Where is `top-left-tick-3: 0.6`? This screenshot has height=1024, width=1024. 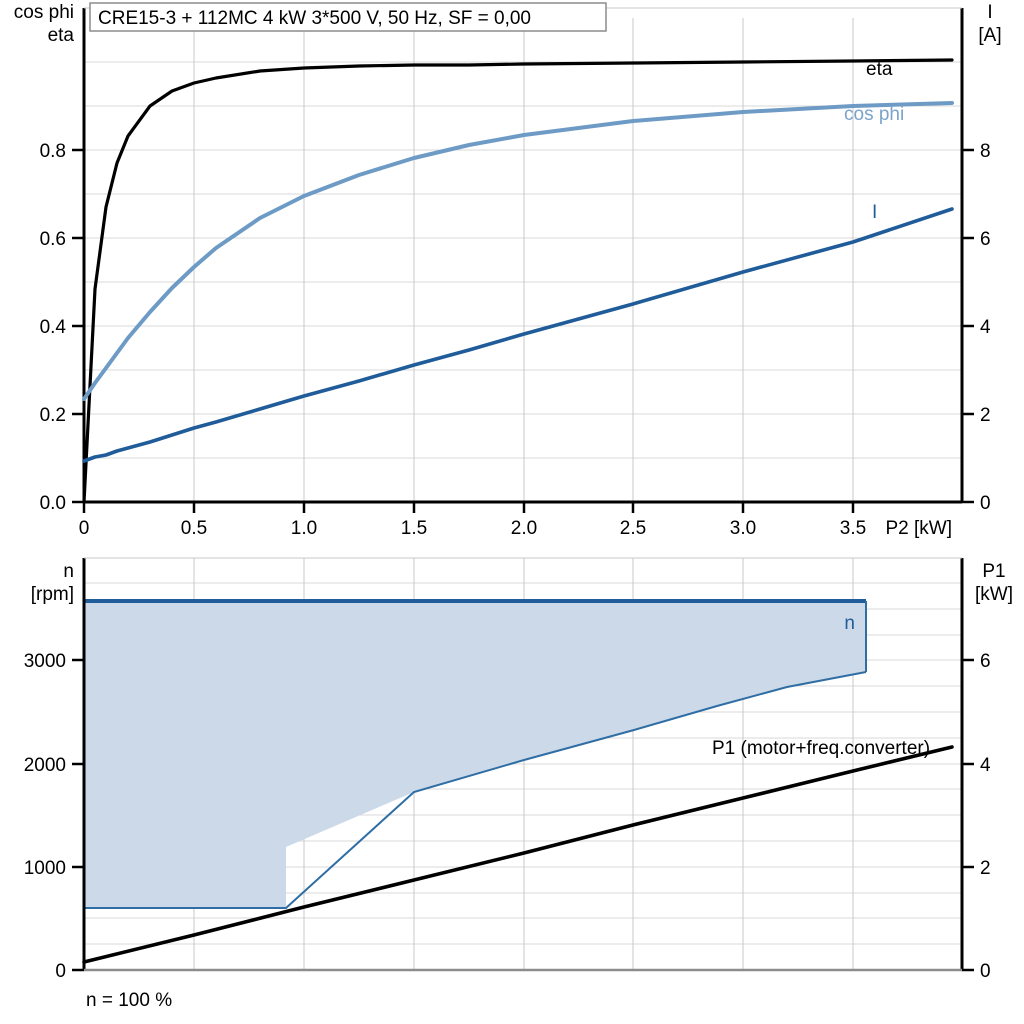
top-left-tick-3: 0.6 is located at coordinates (53, 239).